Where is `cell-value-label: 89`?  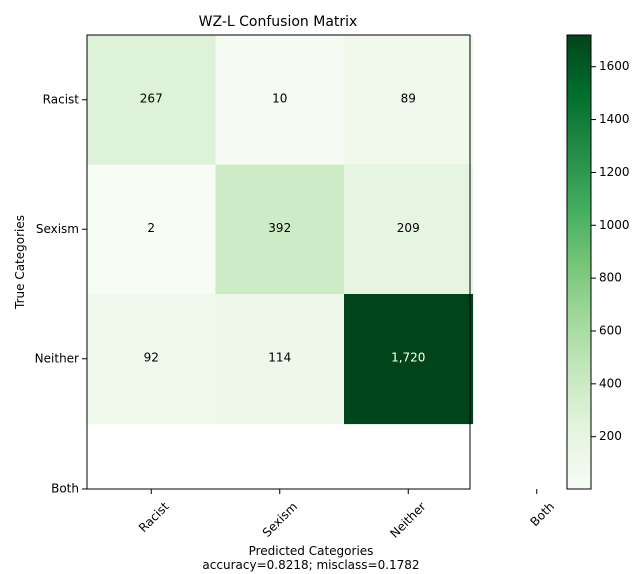 cell-value-label: 89 is located at coordinates (408, 98).